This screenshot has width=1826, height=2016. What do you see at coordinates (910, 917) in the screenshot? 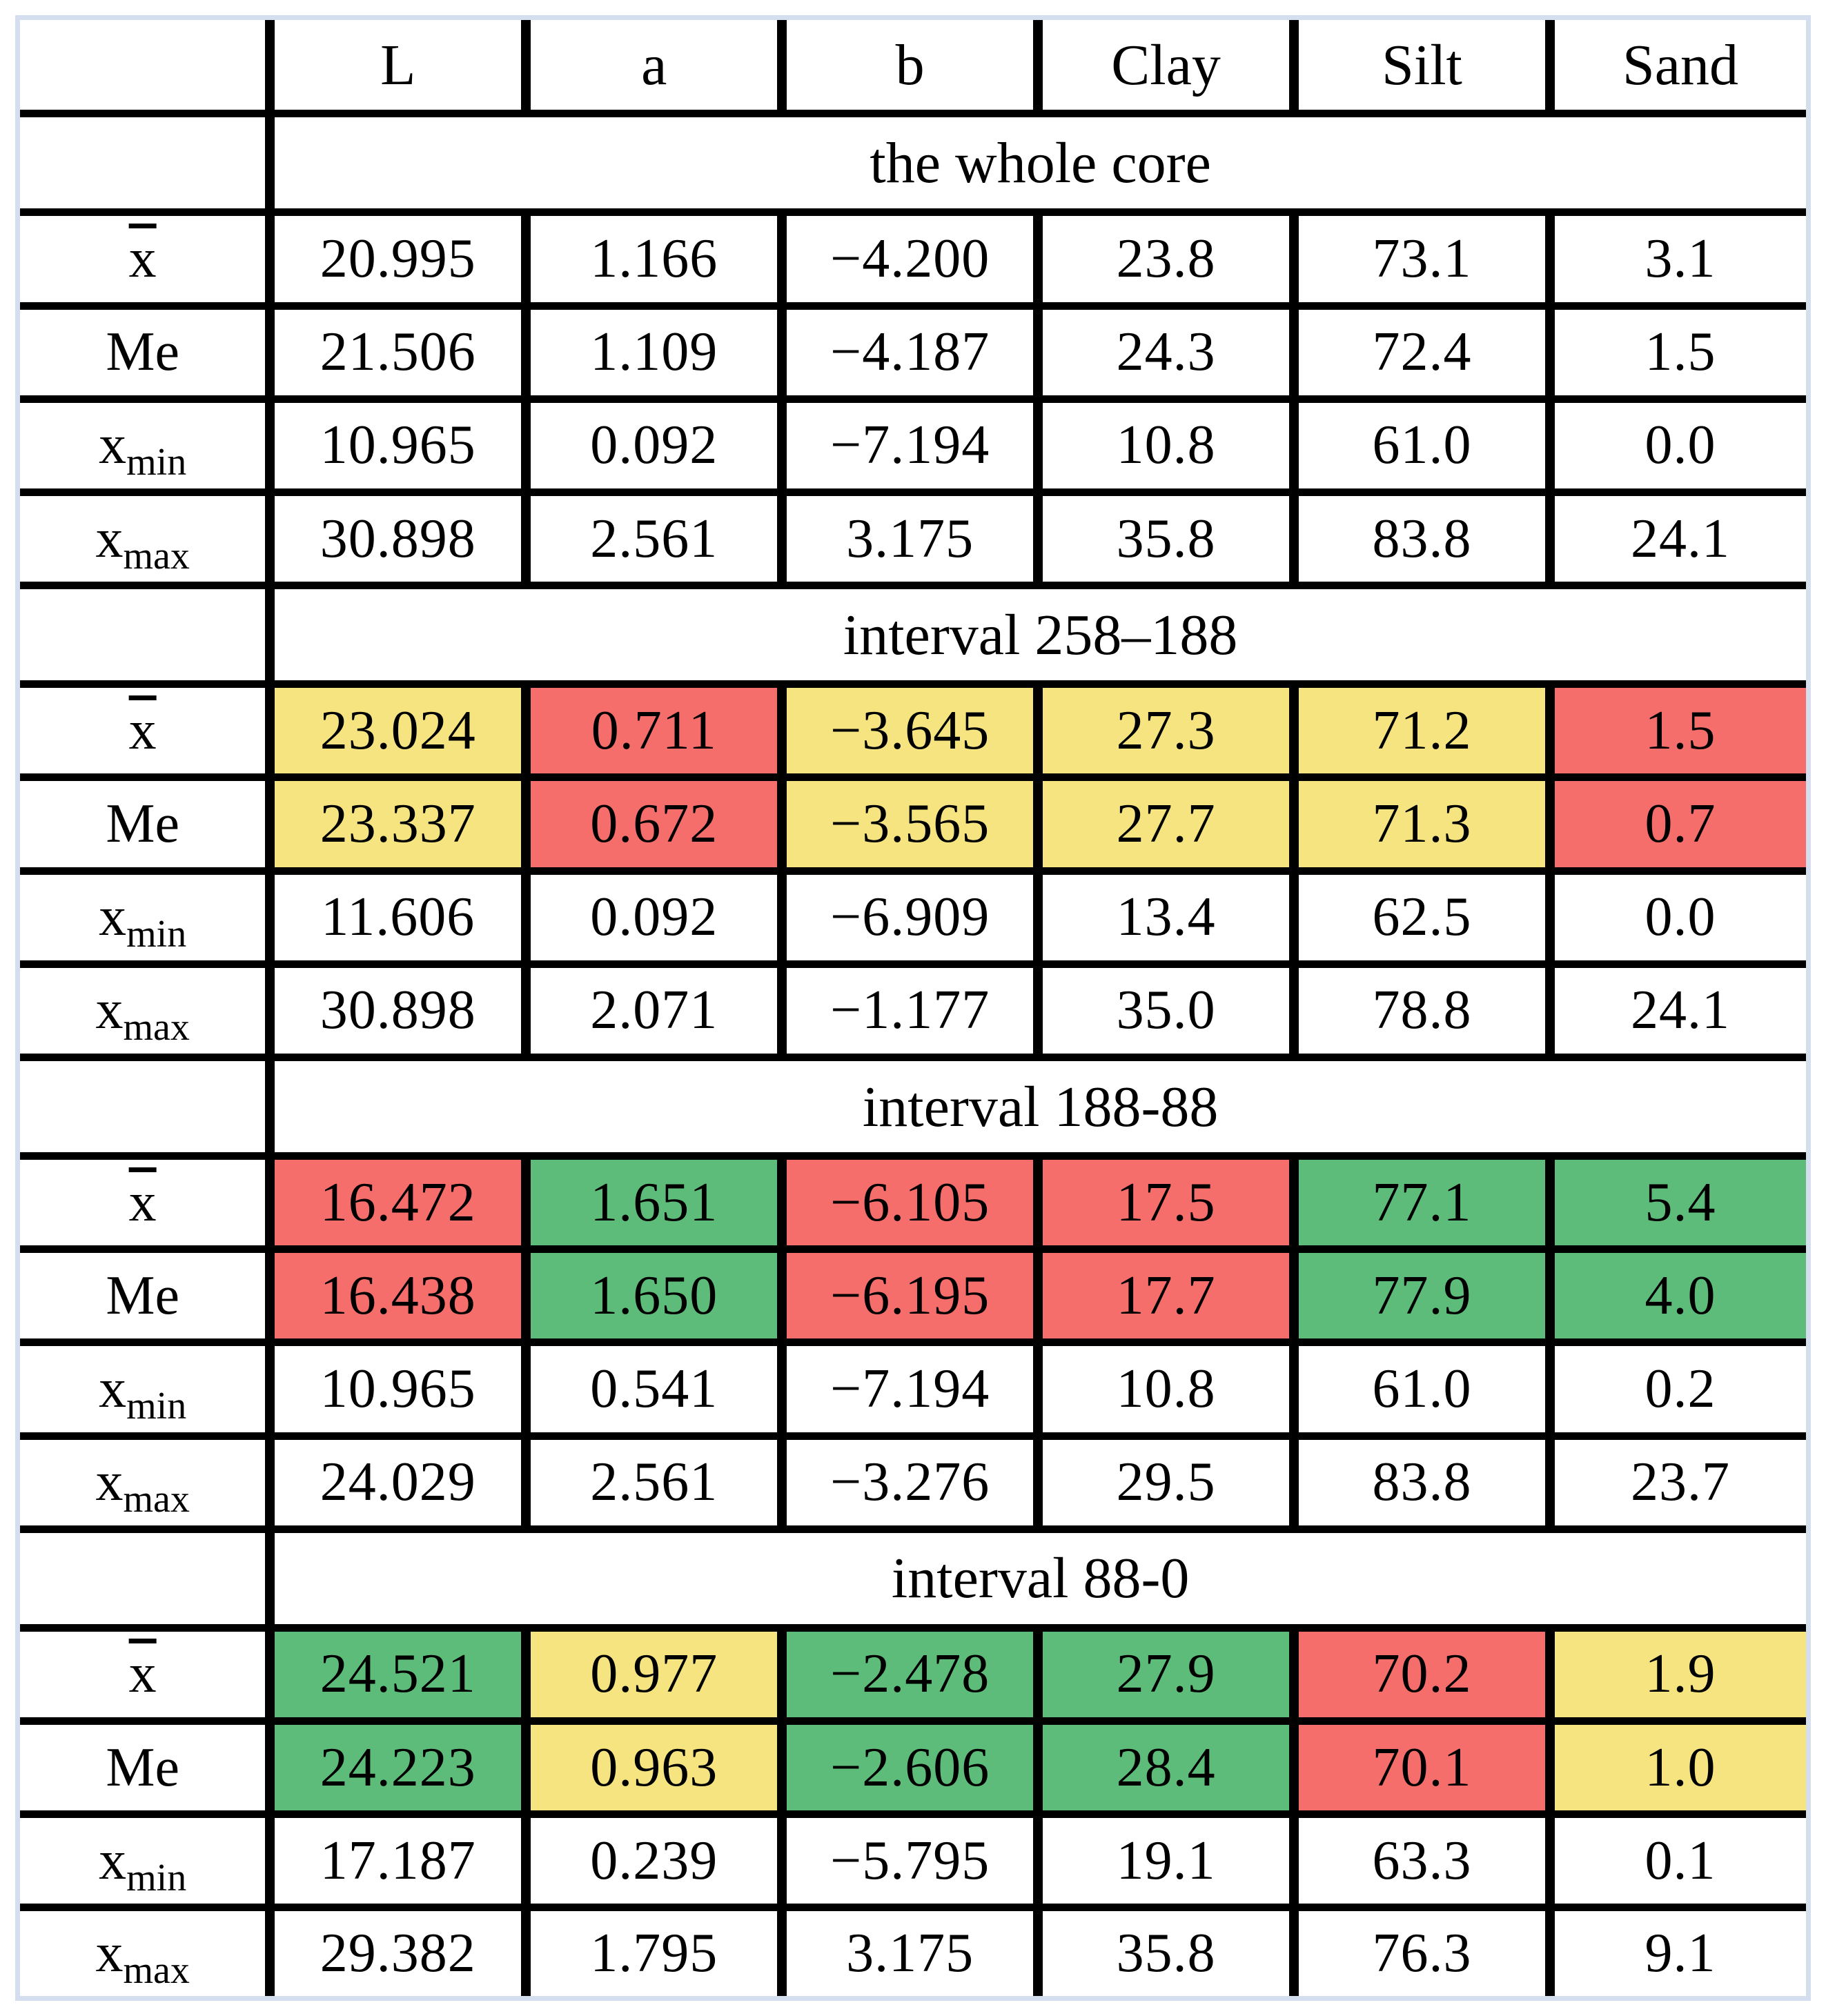
I see `value-cell: −6.909` at bounding box center [910, 917].